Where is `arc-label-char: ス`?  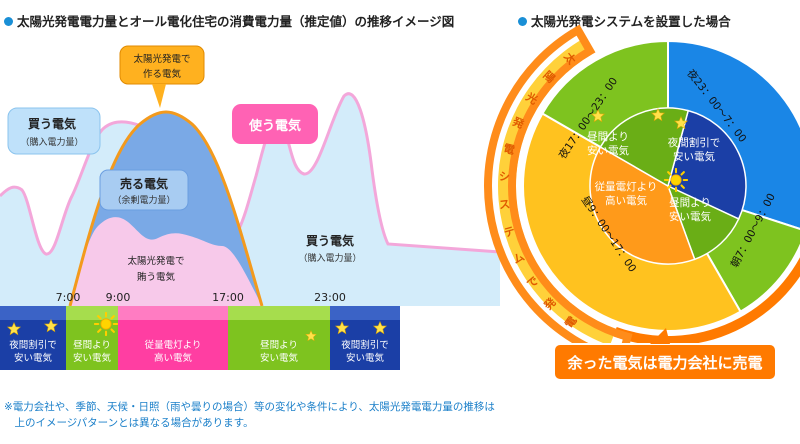
arc-label-char: ス is located at coordinates (504, 205).